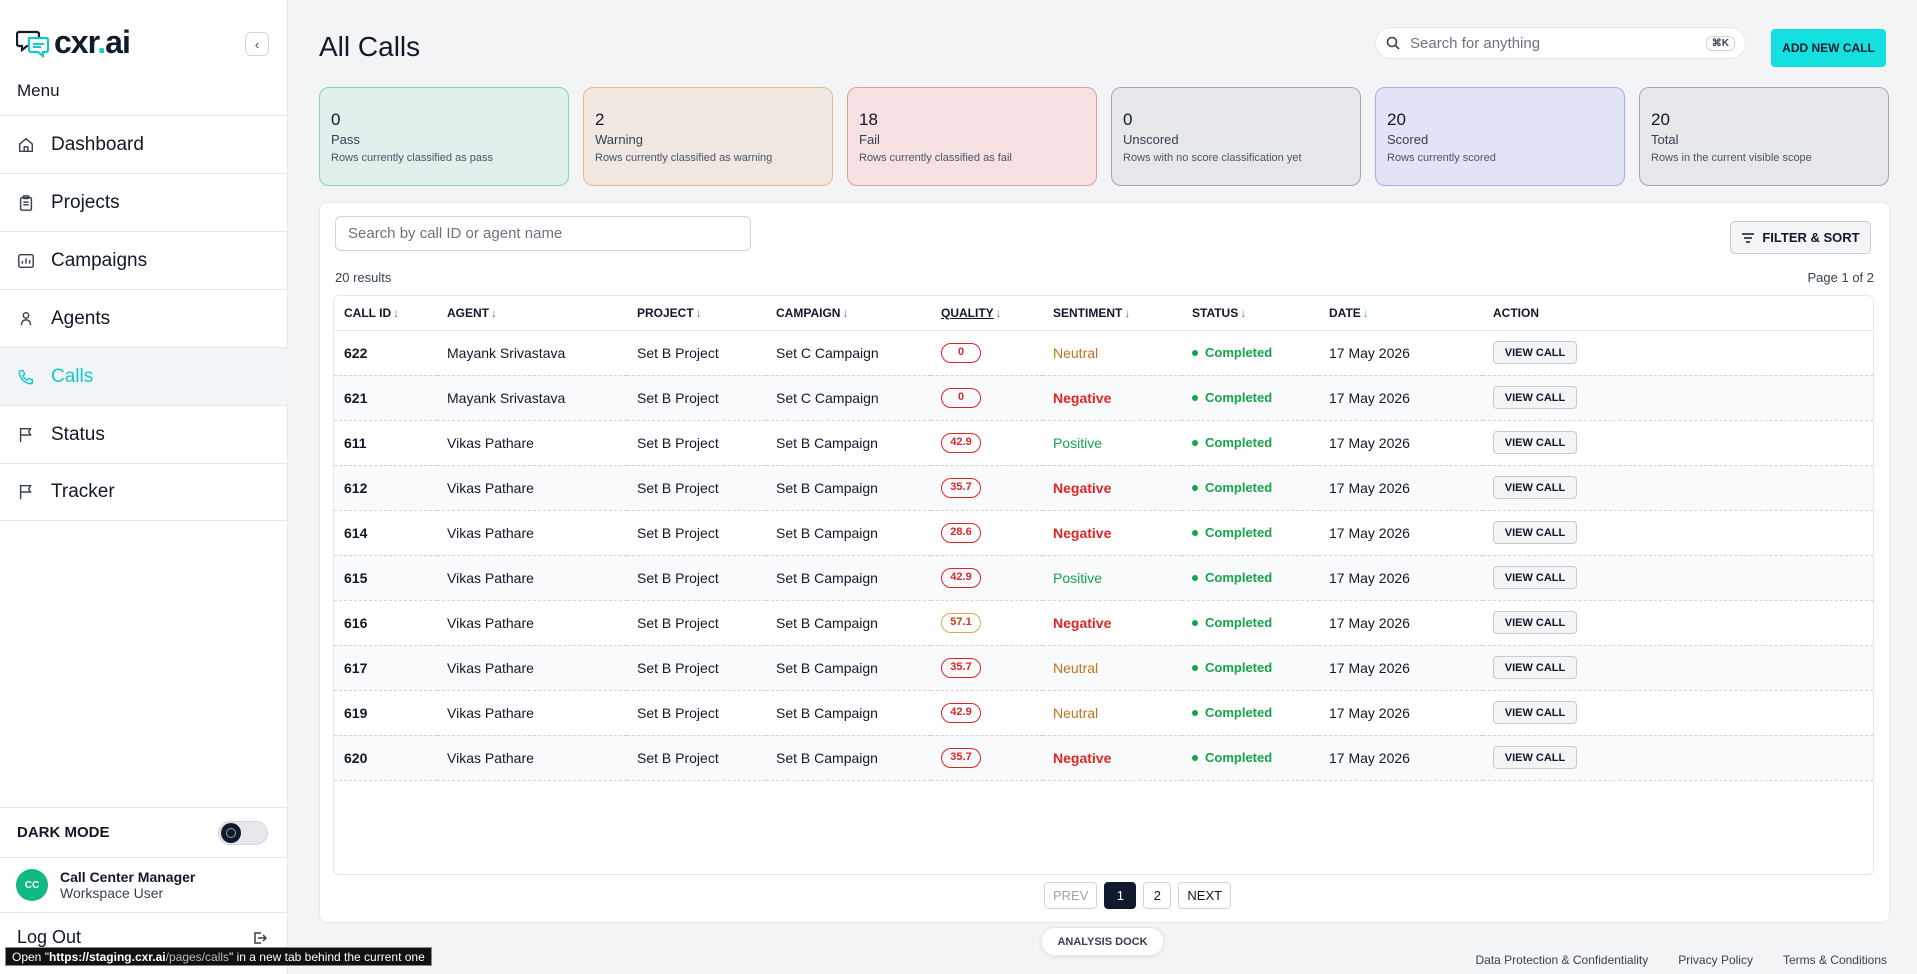 This screenshot has width=1917, height=974. What do you see at coordinates (961, 578) in the screenshot?
I see `quality-badge: 42.9` at bounding box center [961, 578].